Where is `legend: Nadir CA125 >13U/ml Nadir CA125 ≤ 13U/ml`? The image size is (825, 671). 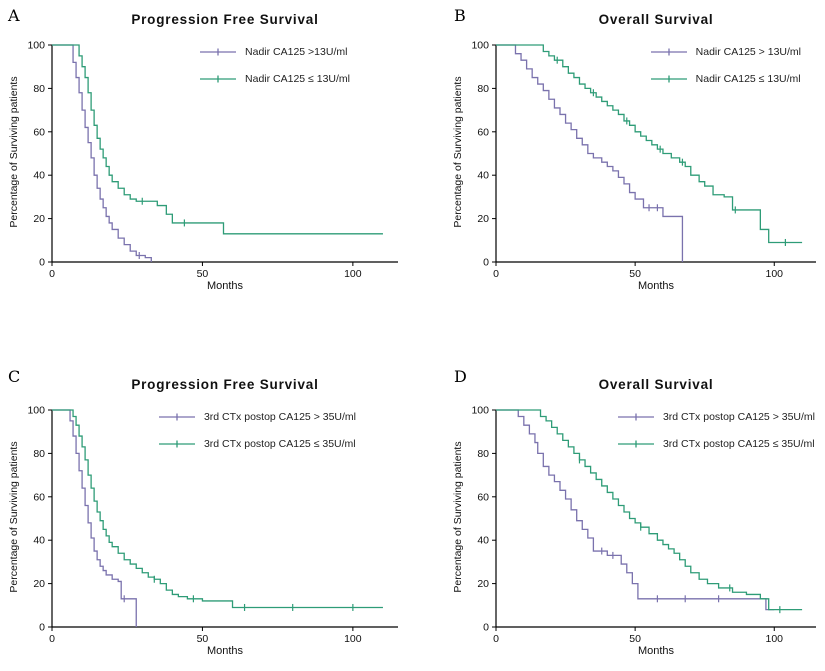
legend: Nadir CA125 >13U/ml Nadir CA125 ≤ 13U/ml is located at coordinates (274, 73).